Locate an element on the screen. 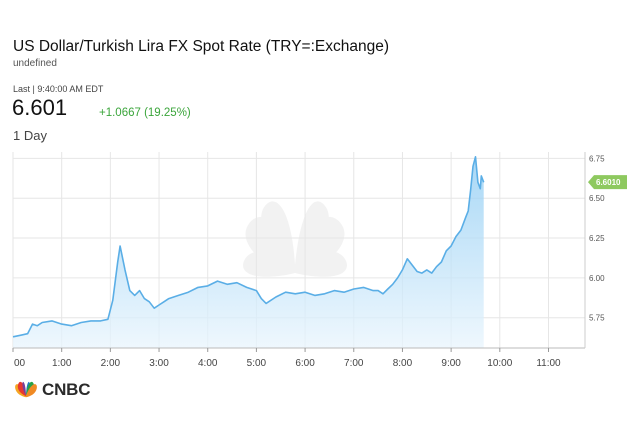 Image resolution: width=635 pixels, height=426 pixels. peacock-logo-icon is located at coordinates (26, 389).